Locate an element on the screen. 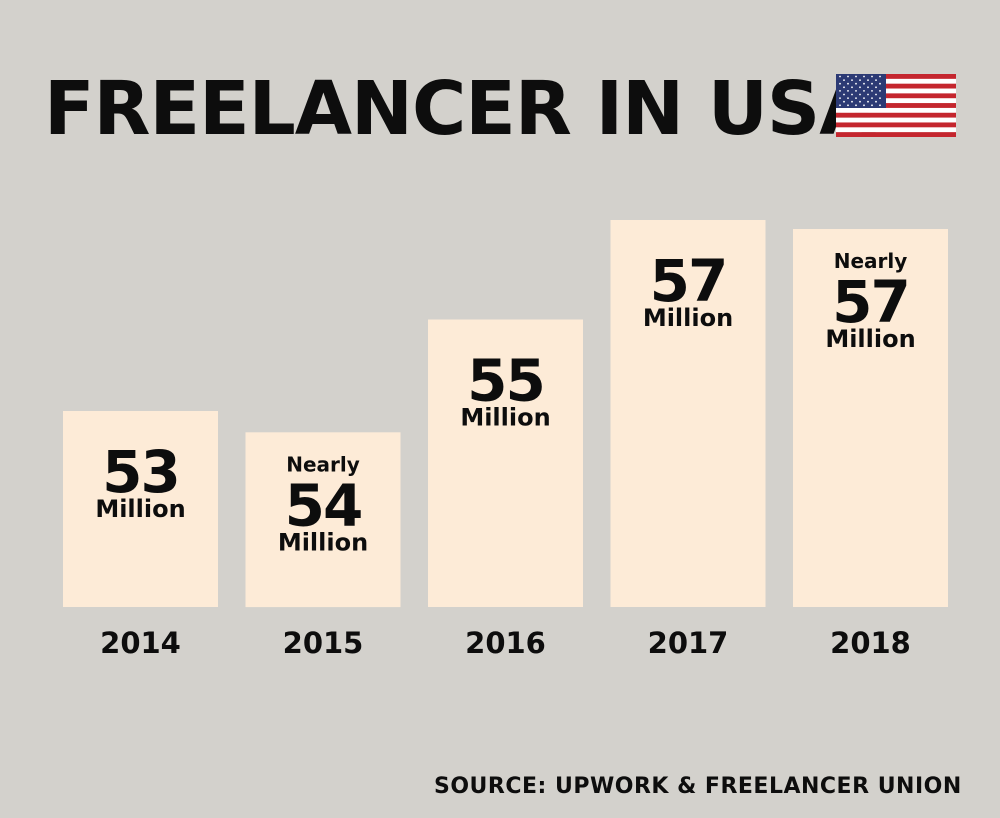 This screenshot has height=818, width=1000. bar-2017 is located at coordinates (688, 413).